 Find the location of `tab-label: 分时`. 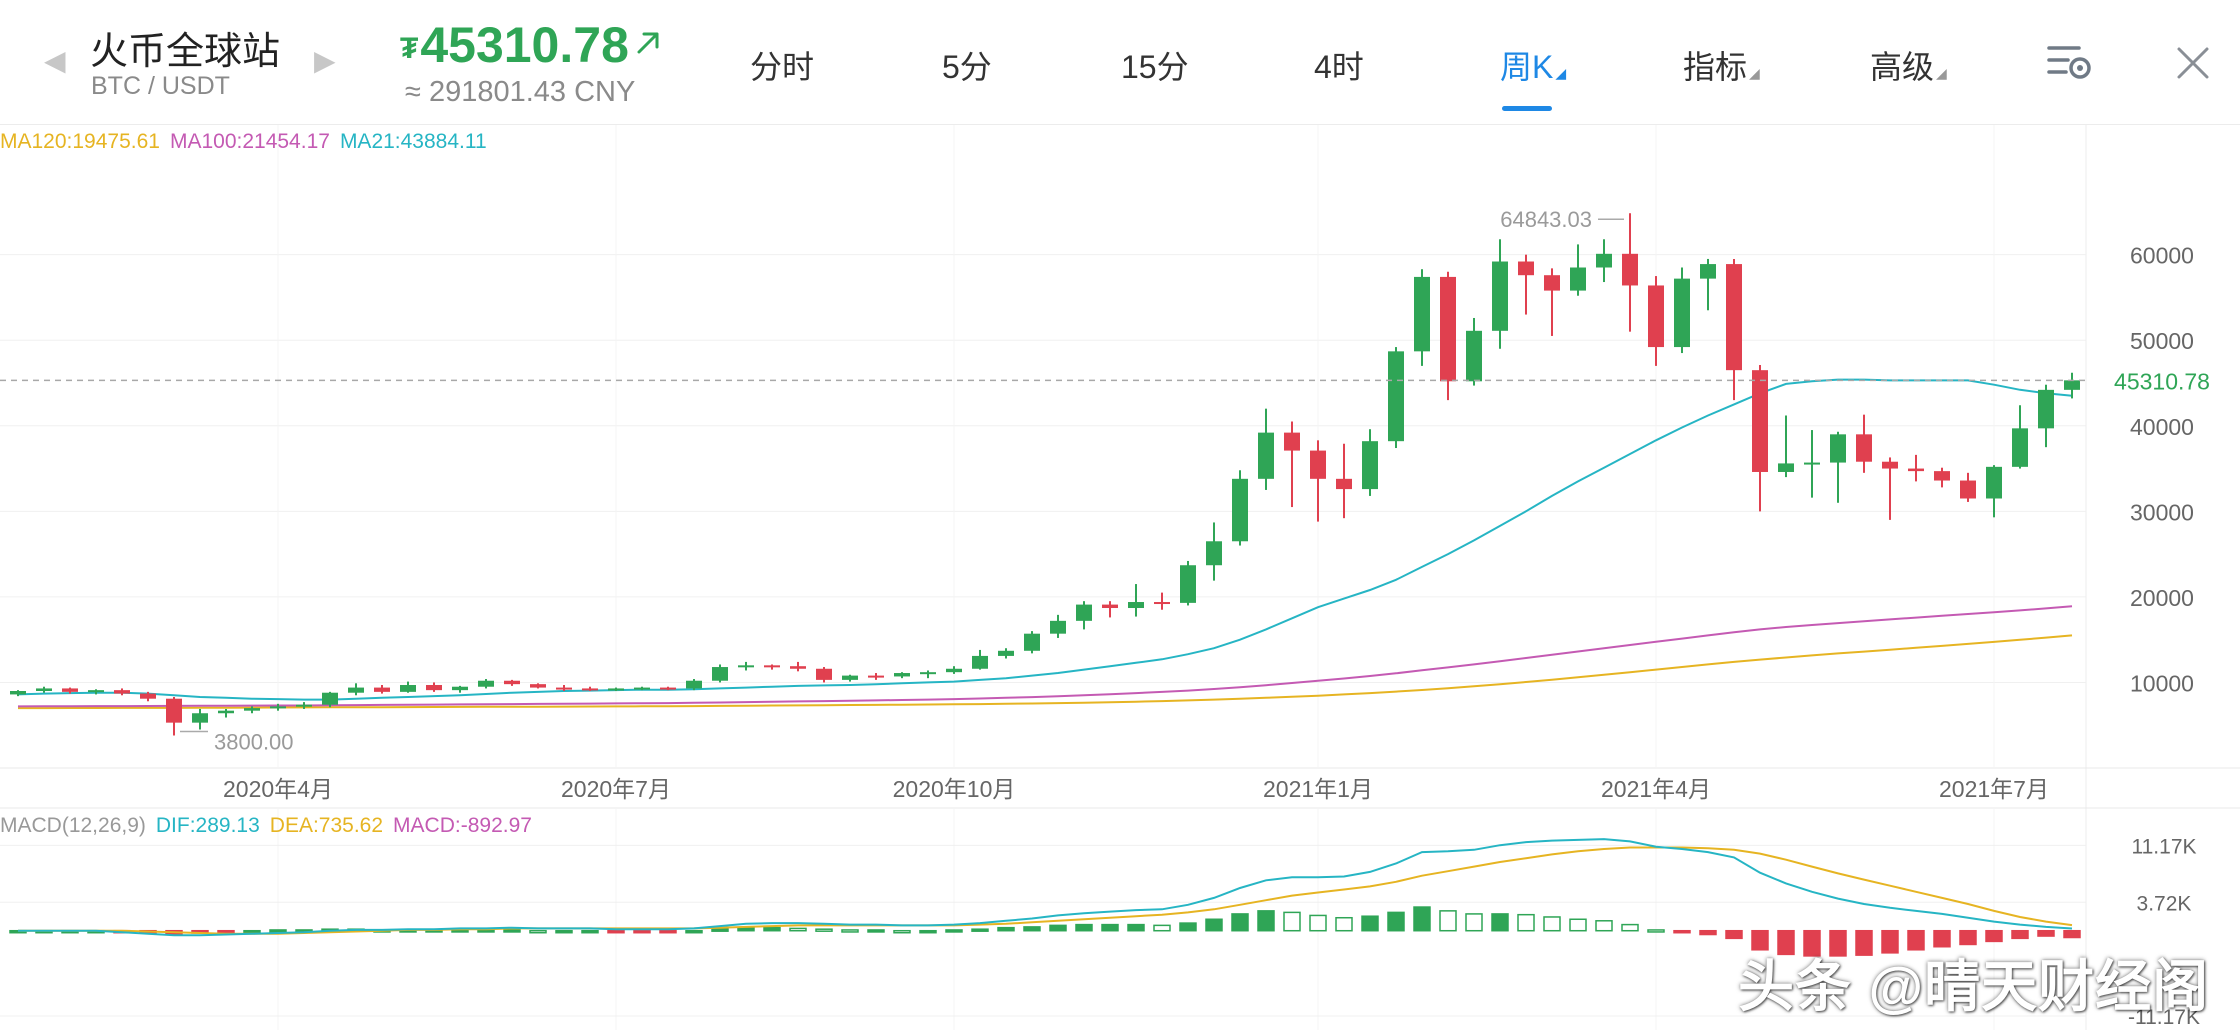

tab-label: 分时 is located at coordinates (782, 67).